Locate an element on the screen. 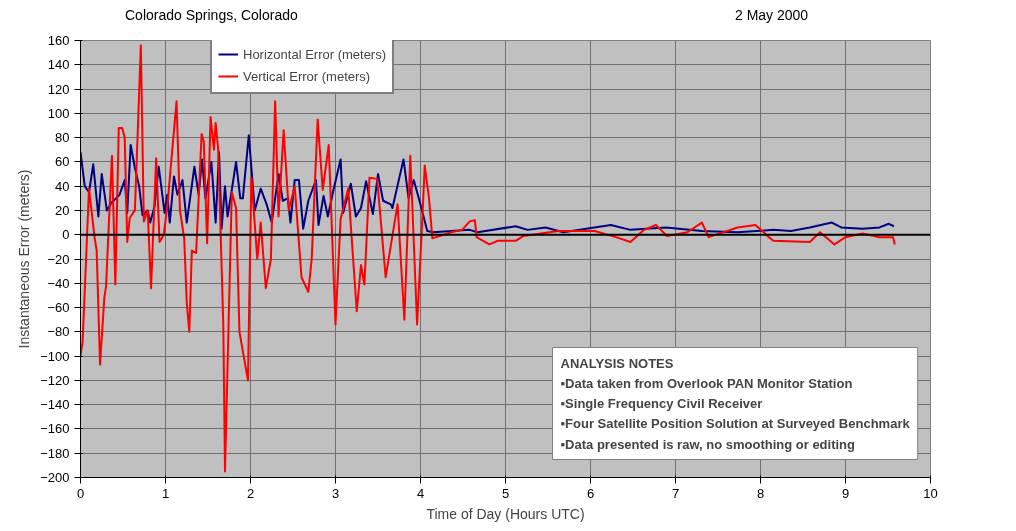  y-tick-label: 120 is located at coordinates (58, 89).